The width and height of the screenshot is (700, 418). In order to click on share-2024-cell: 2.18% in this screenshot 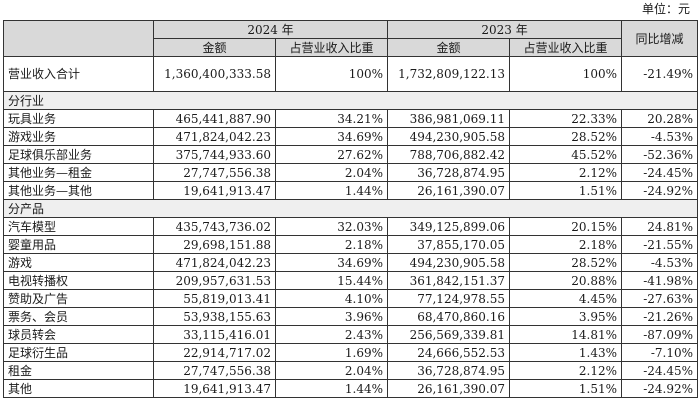, I will do `click(331, 244)`.